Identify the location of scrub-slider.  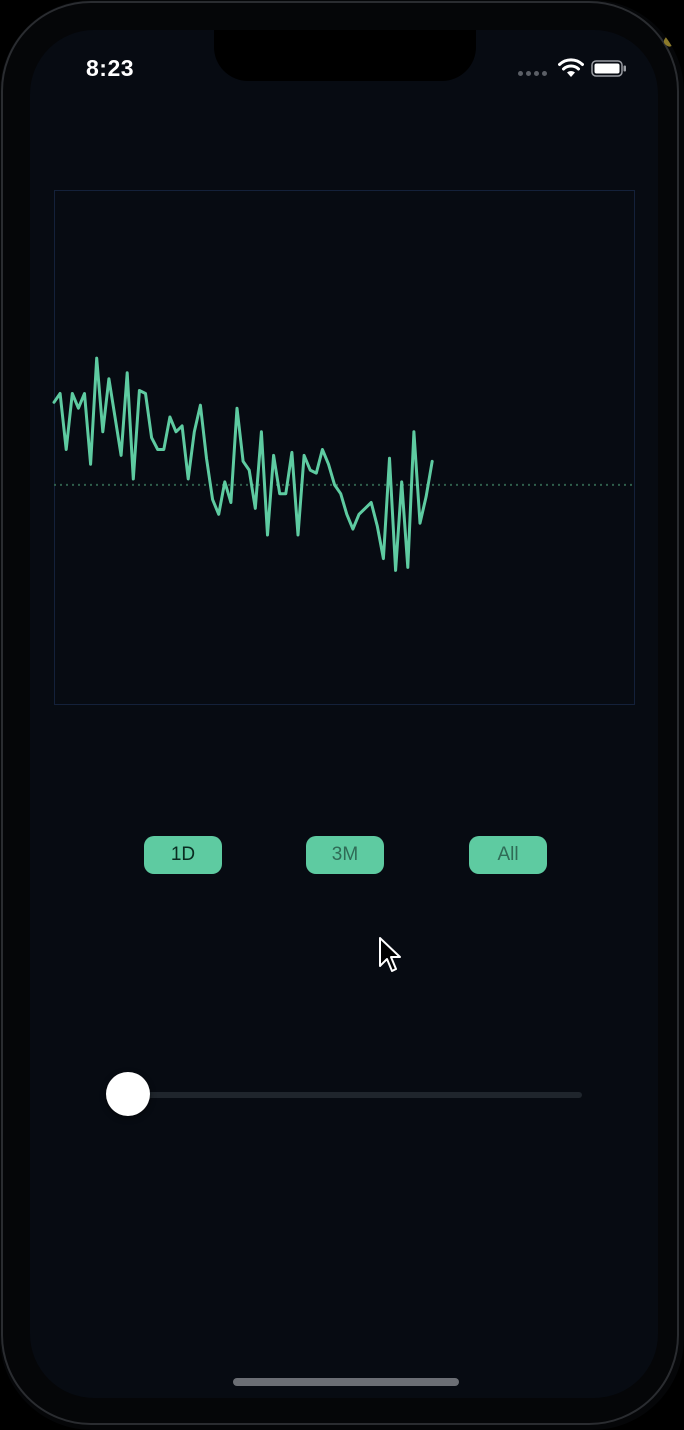
(345, 1094).